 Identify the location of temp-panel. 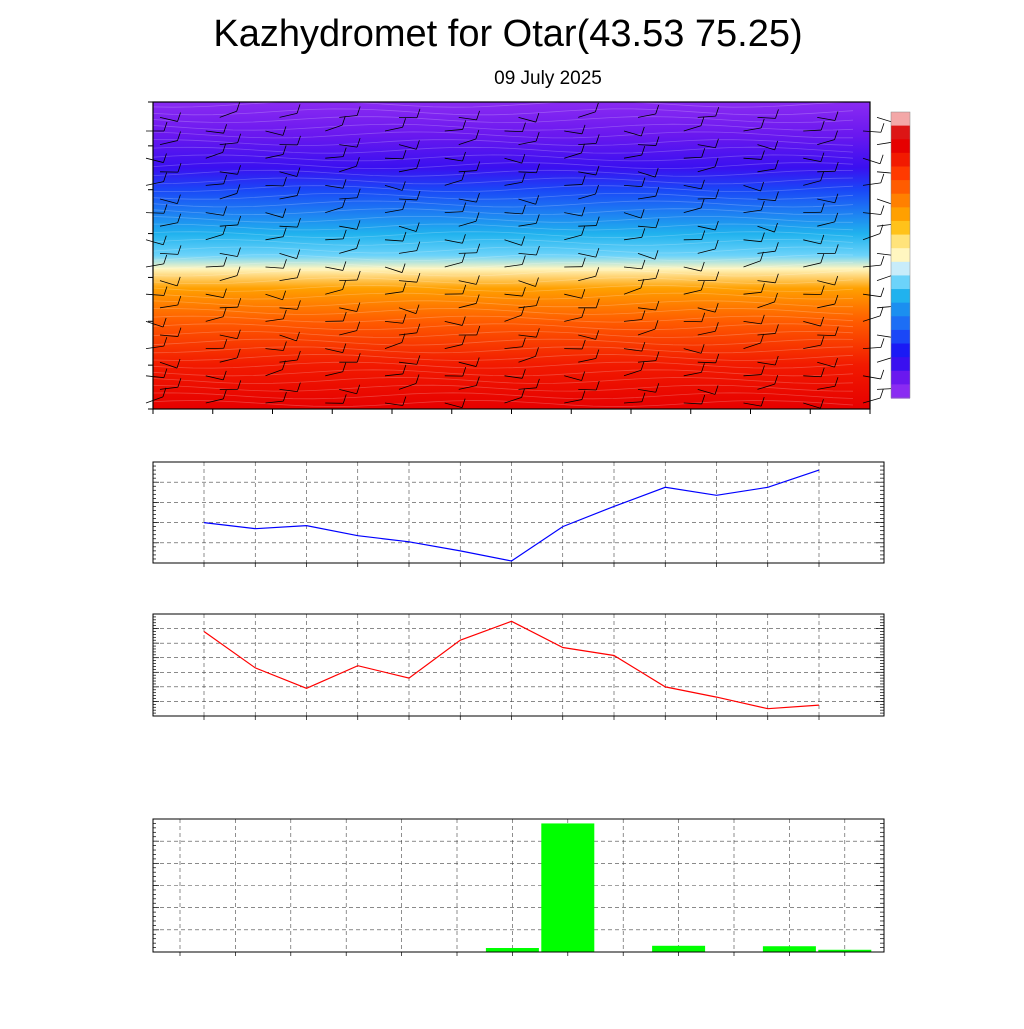
(518, 667).